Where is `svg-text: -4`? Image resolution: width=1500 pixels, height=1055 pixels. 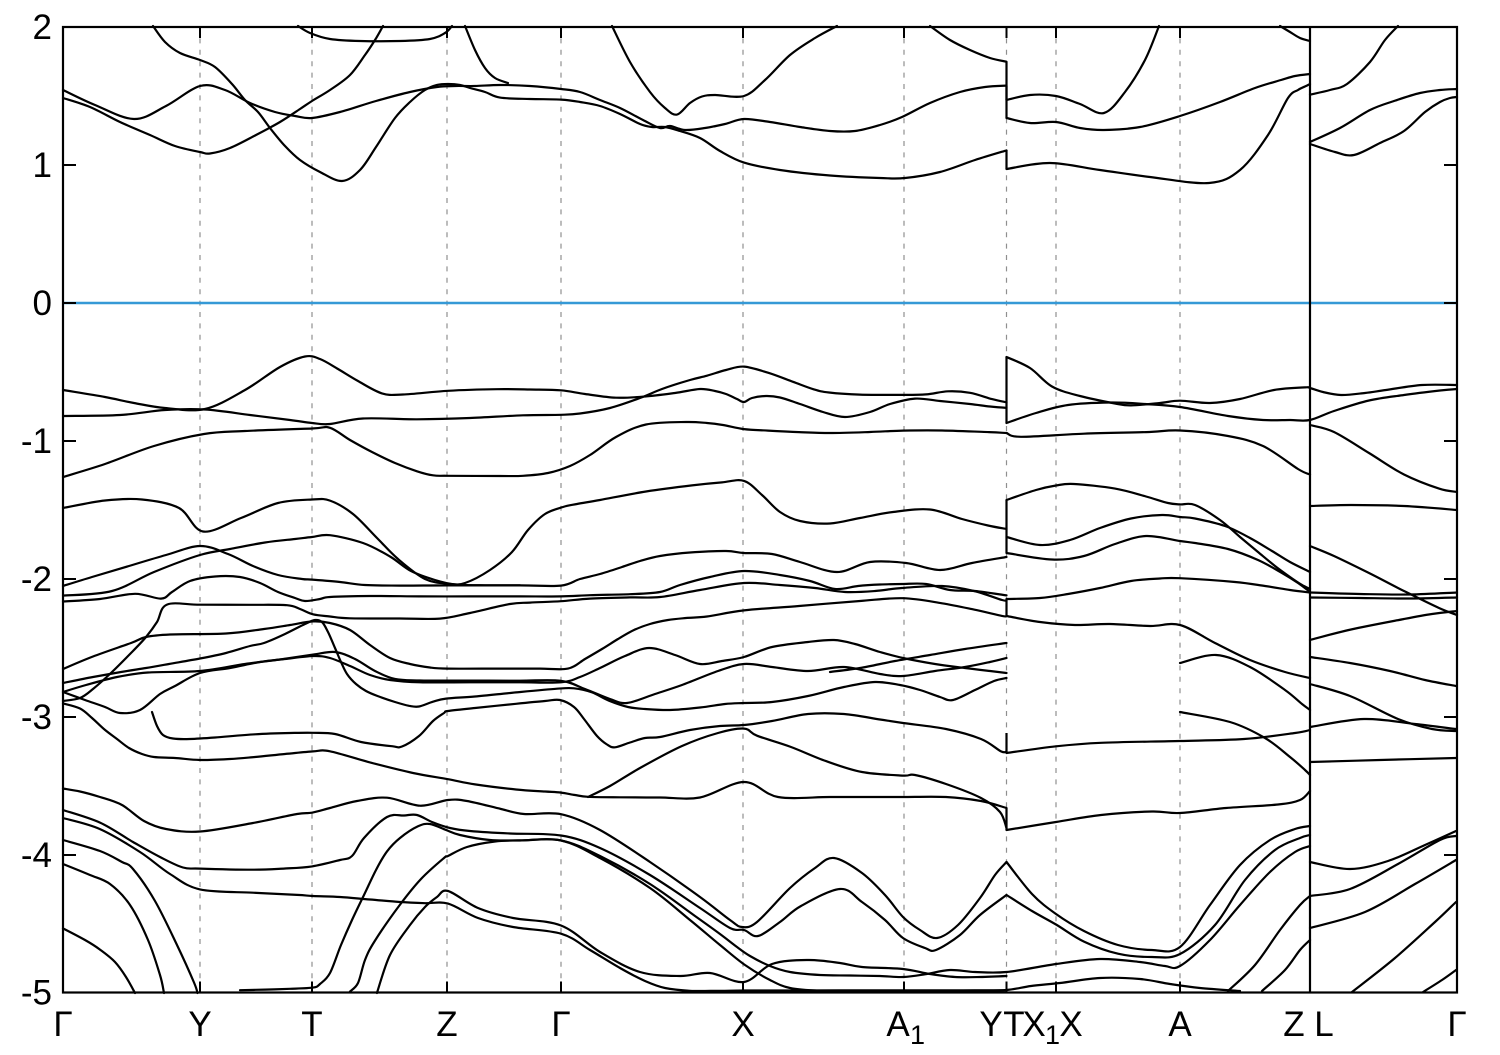 svg-text: -4 is located at coordinates (36, 855).